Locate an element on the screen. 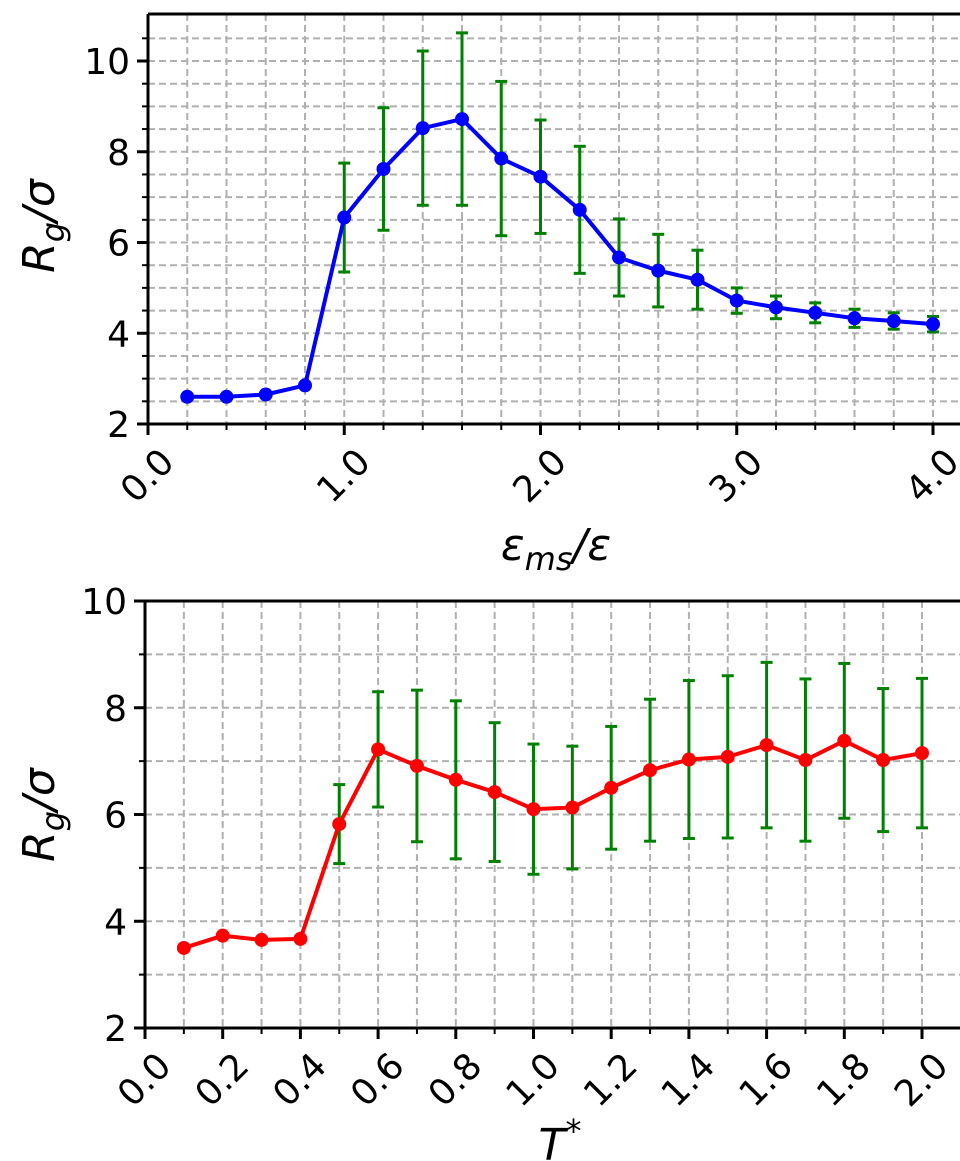 This screenshot has width=960, height=1161. x-tick-label: 0.8 is located at coordinates (455, 1079).